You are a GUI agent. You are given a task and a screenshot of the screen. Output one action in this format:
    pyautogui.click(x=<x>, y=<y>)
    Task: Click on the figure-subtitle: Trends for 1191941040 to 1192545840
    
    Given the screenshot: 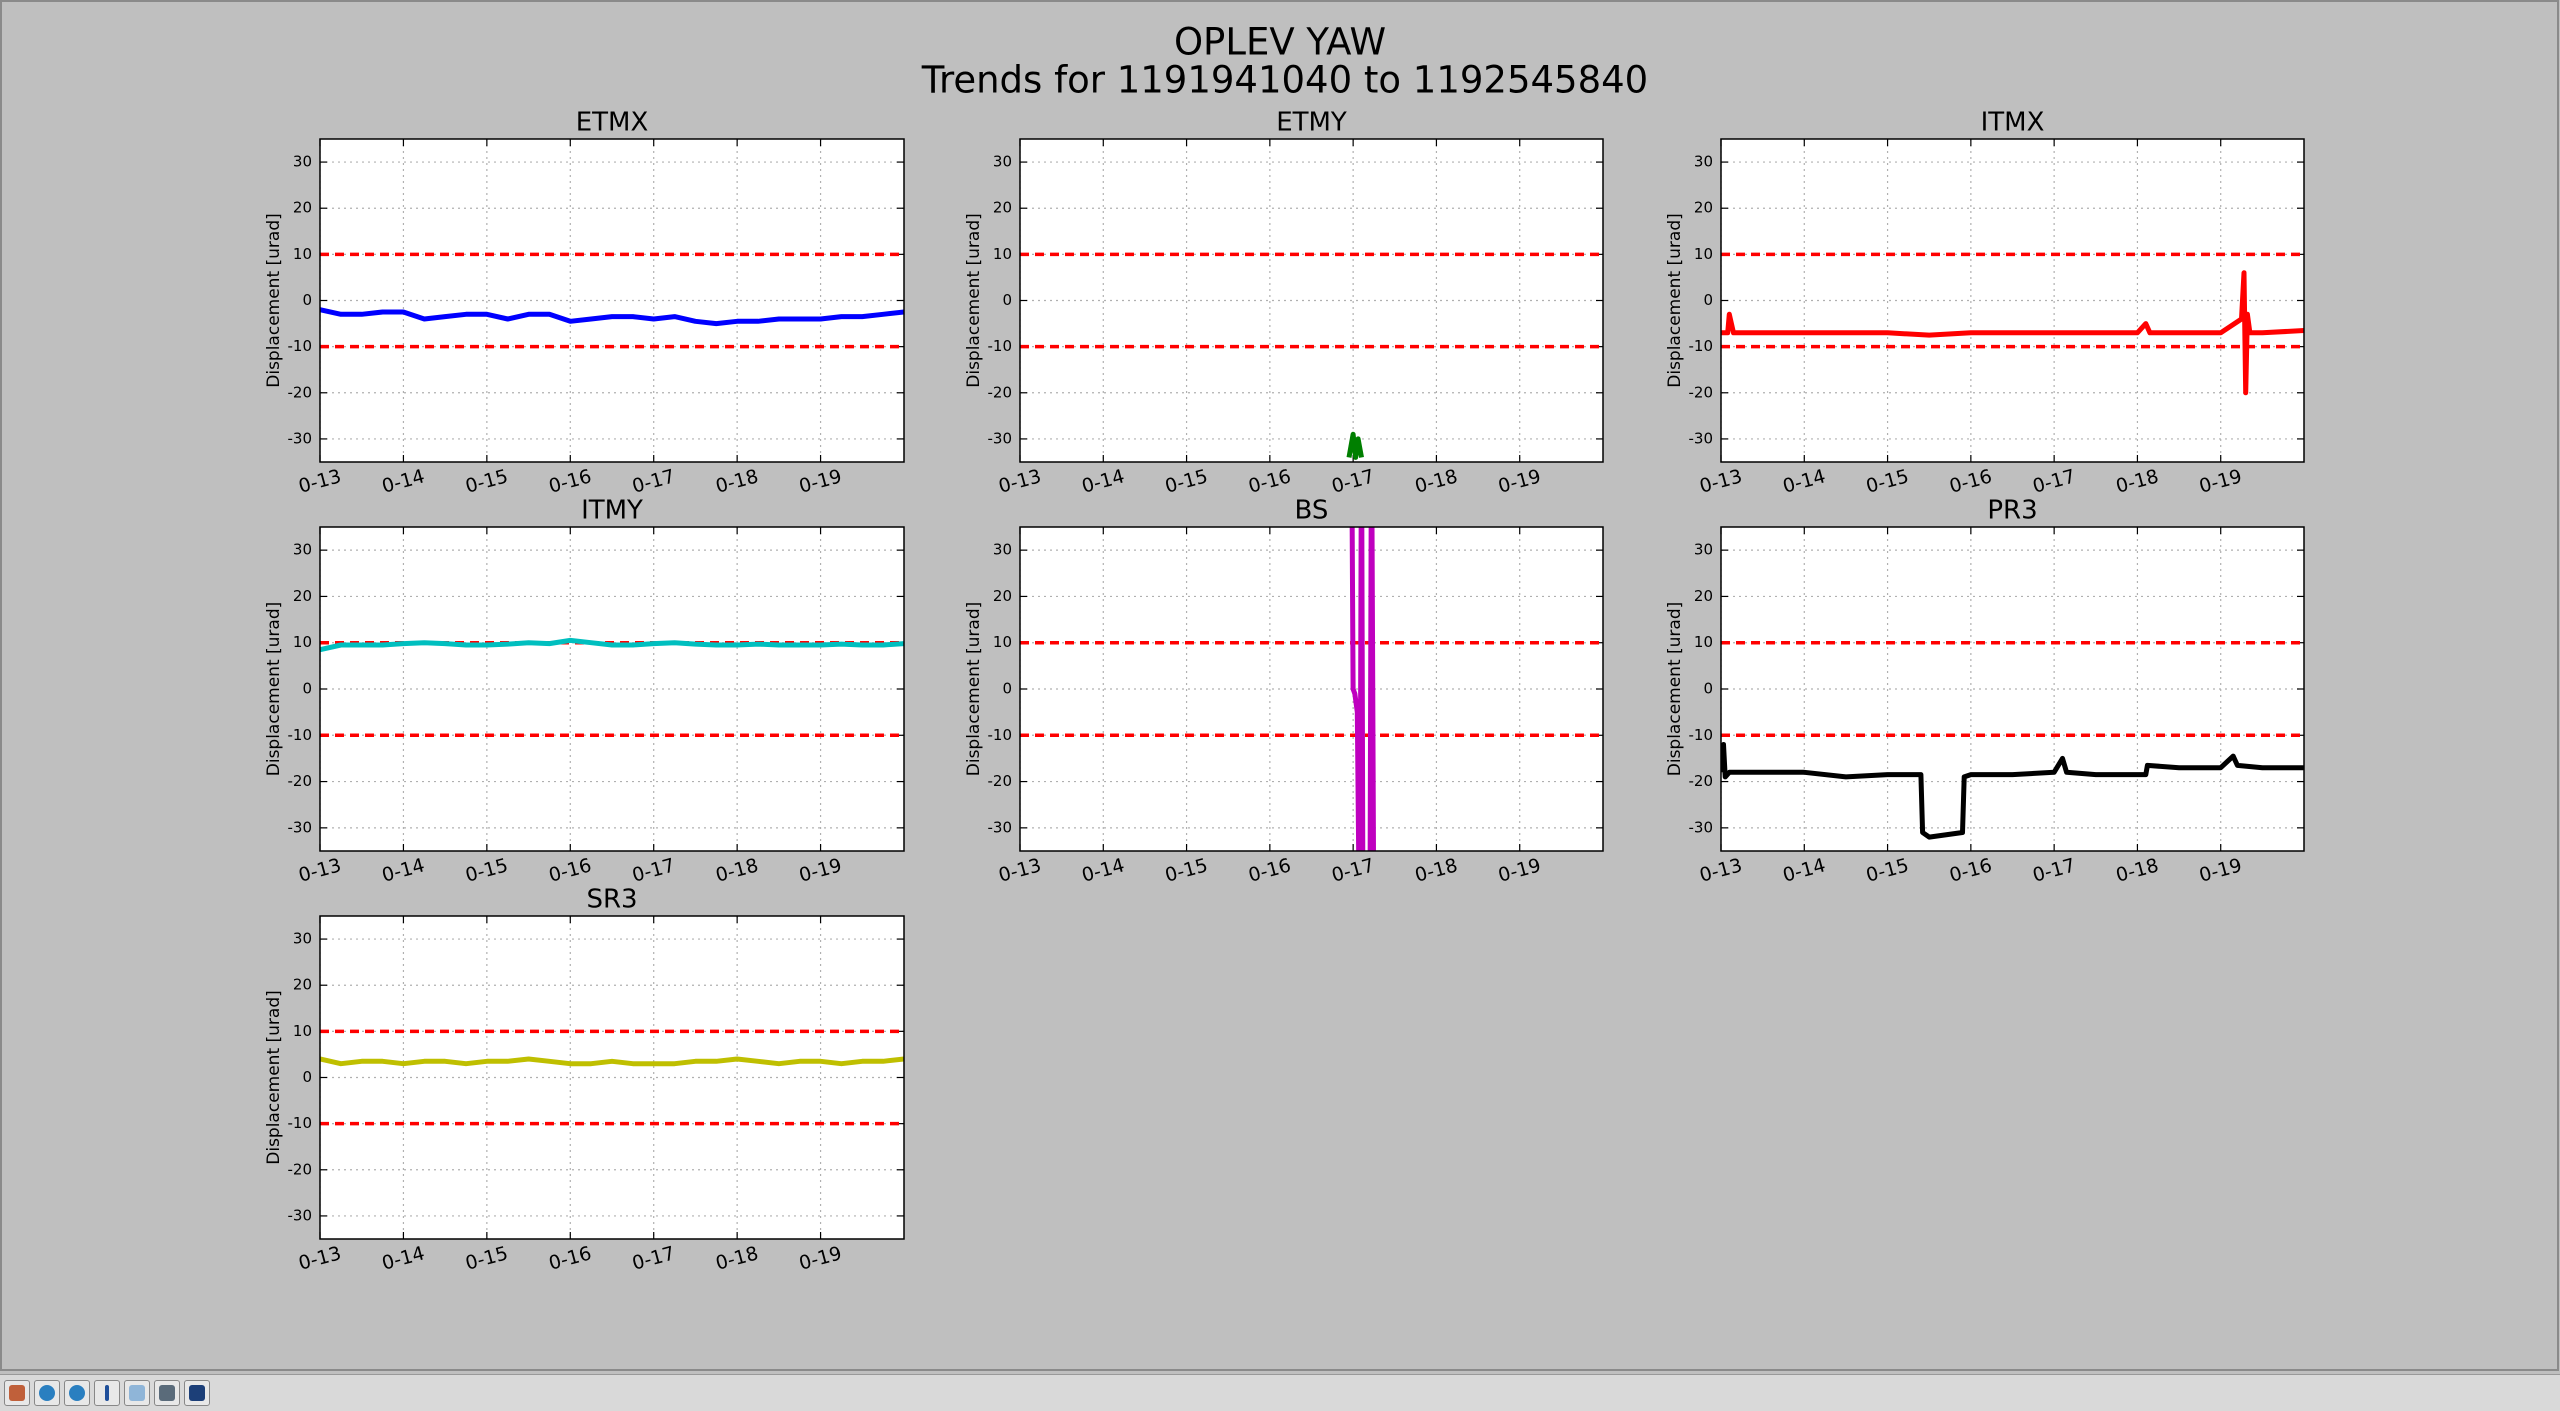 What is the action you would take?
    pyautogui.click(x=1284, y=80)
    